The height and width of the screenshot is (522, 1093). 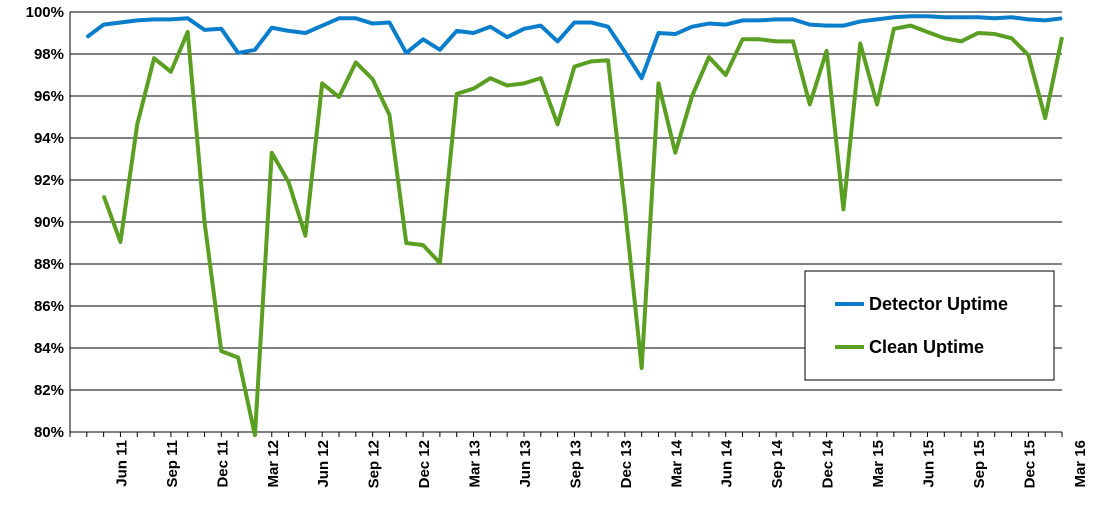 I want to click on y-axis-tick-labels: 80% 82% 84% 86% 88% 90% 92% 94% 96% 98% 100%, so click(x=45, y=222).